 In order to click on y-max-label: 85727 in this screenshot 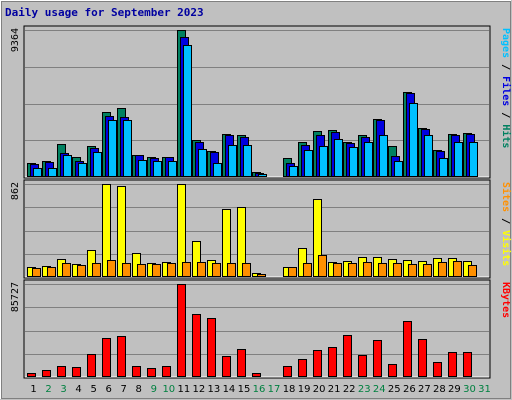, I will do `click(15, 297)`.